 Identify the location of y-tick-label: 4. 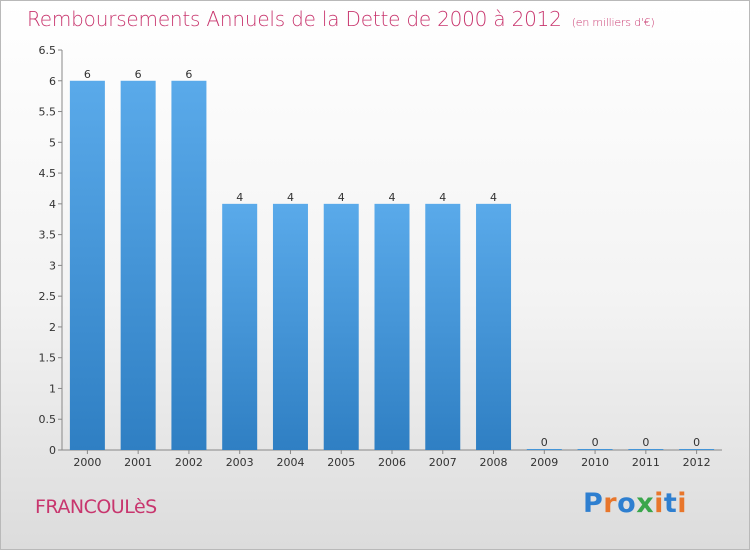
(52, 204).